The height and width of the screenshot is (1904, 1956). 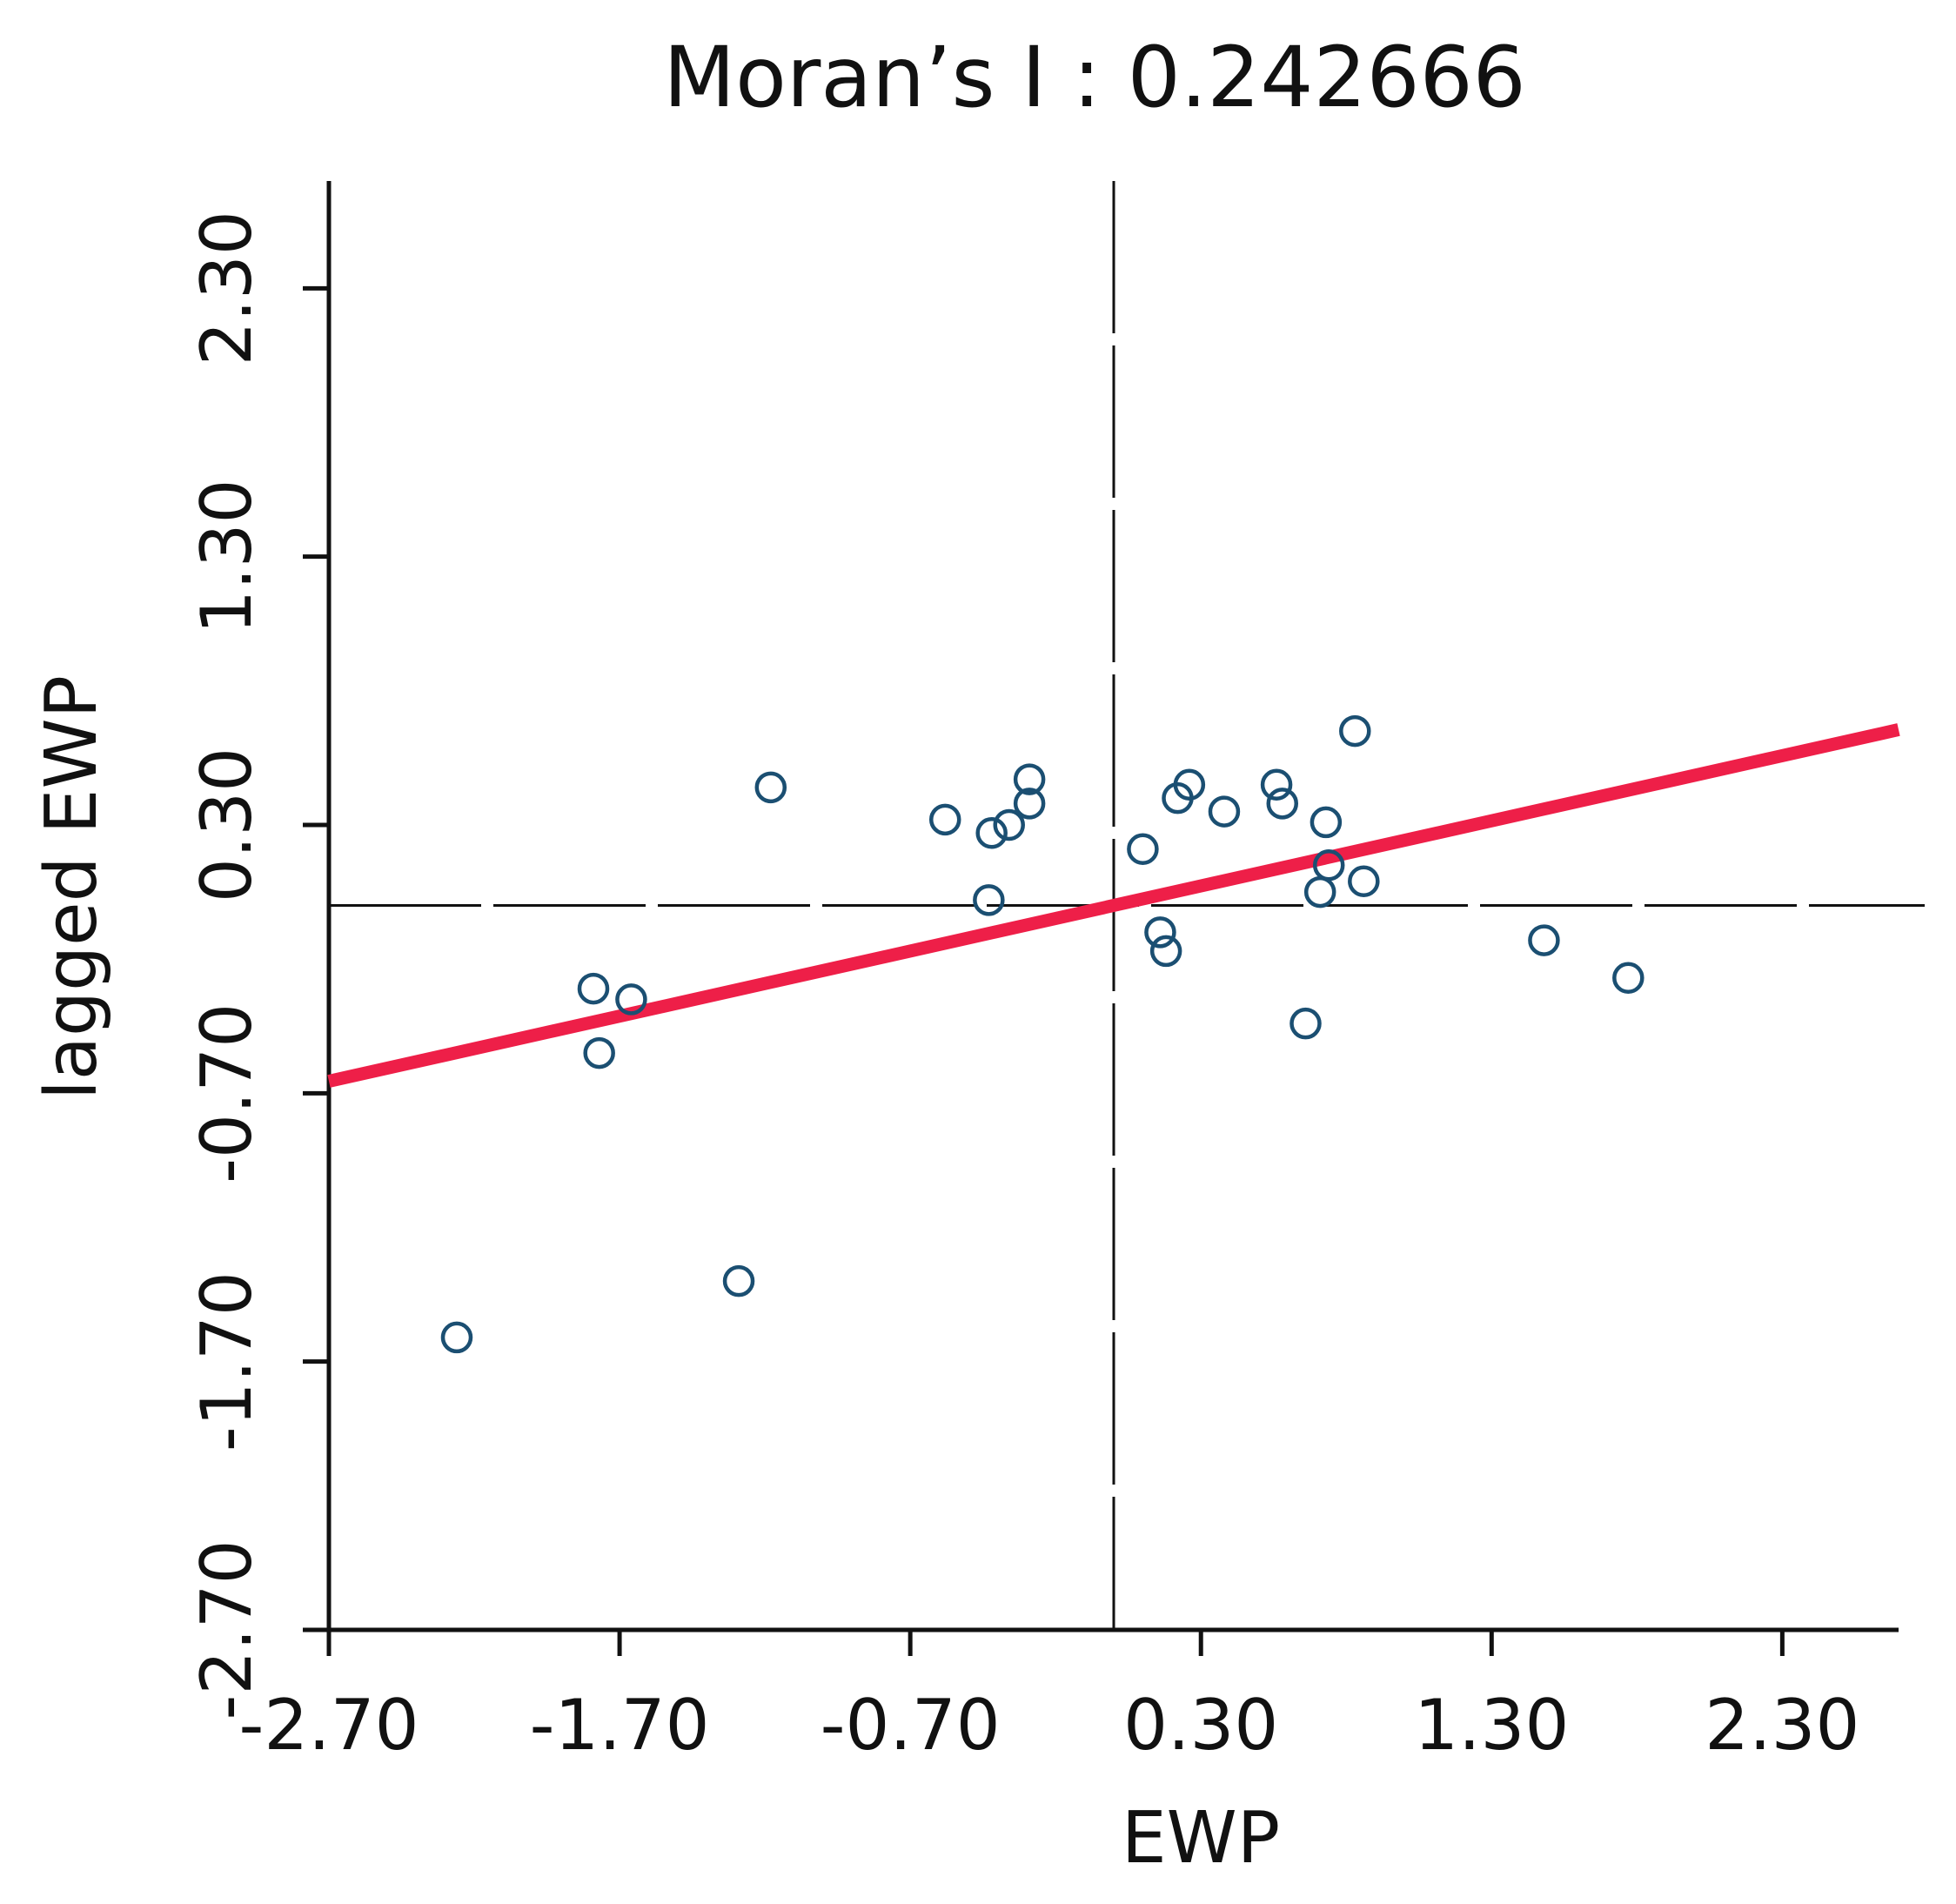 I want to click on y-axis-ticks: -2.70 -1.70 -0.70 0.30 1.30 2.30, so click(x=257, y=965).